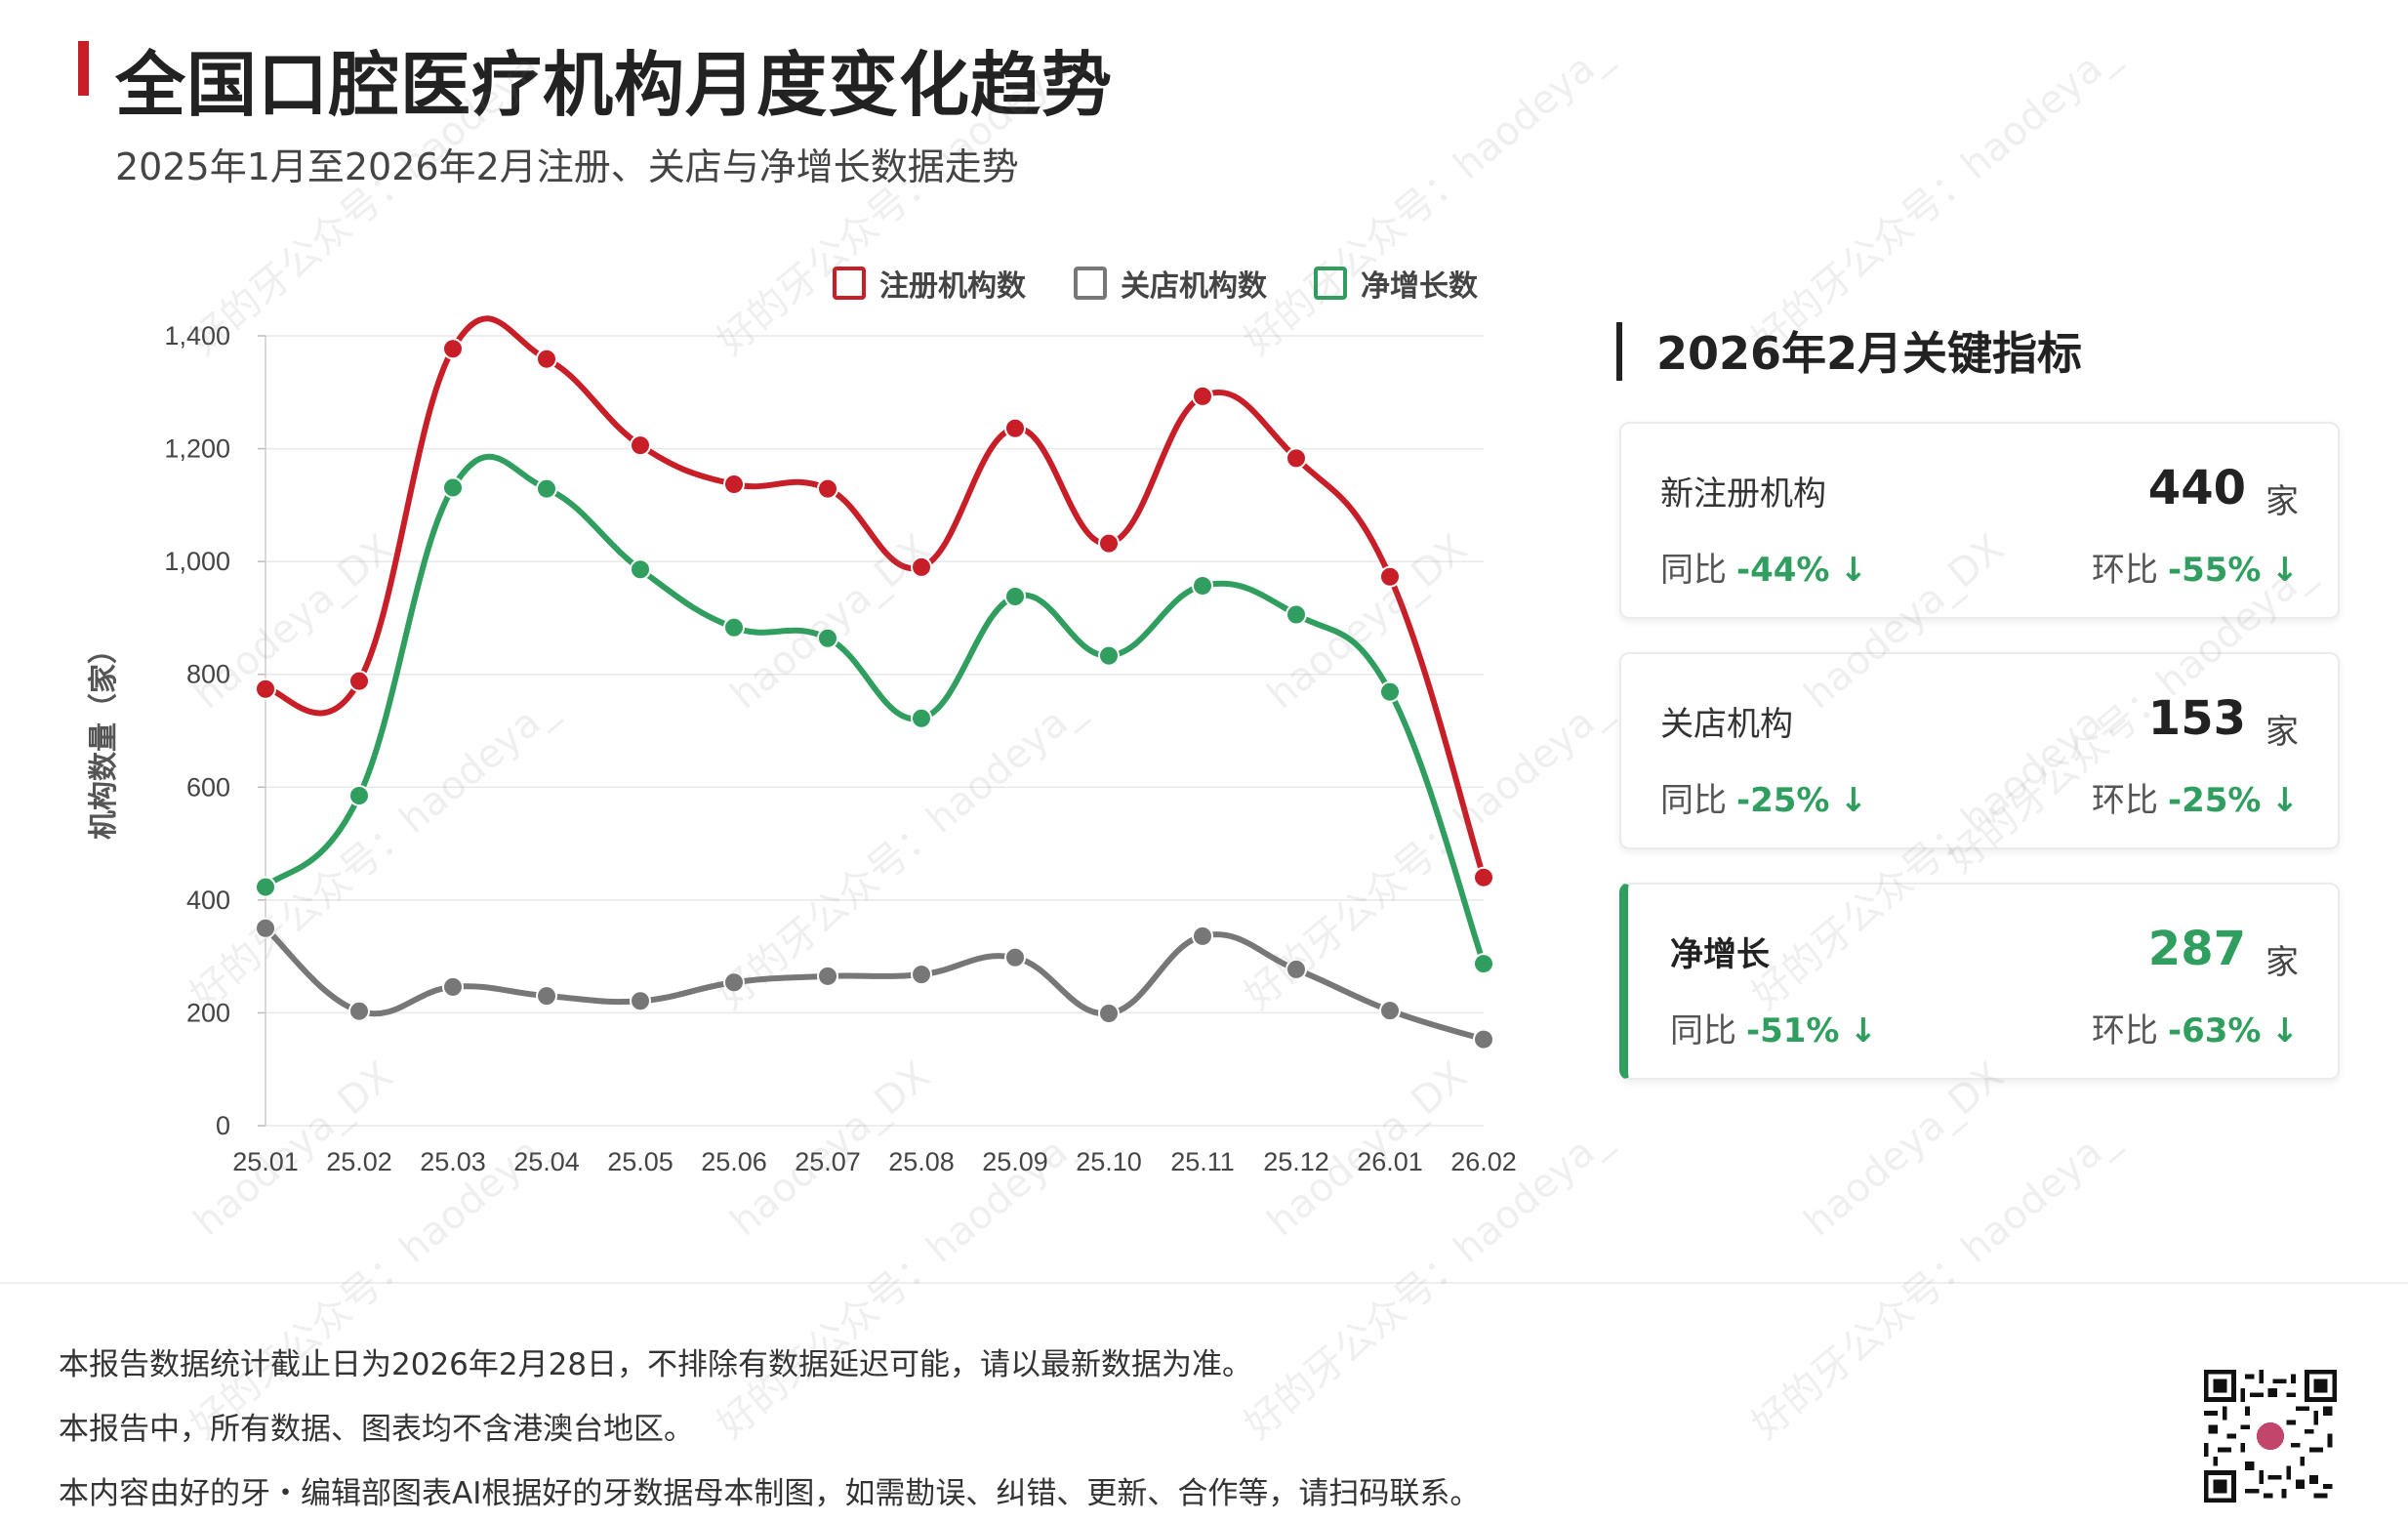 Image resolution: width=2408 pixels, height=1524 pixels. Describe the element at coordinates (2215, 1030) in the screenshot. I see `mom-value: -63%` at that location.